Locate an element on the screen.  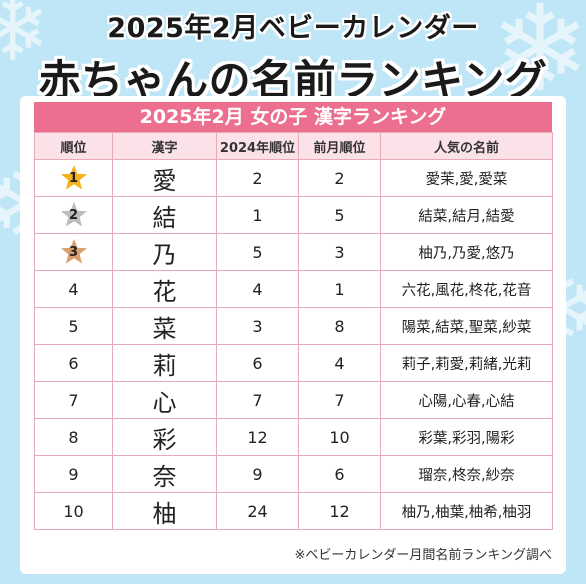
rank-cell: 4 is located at coordinates (73, 289).